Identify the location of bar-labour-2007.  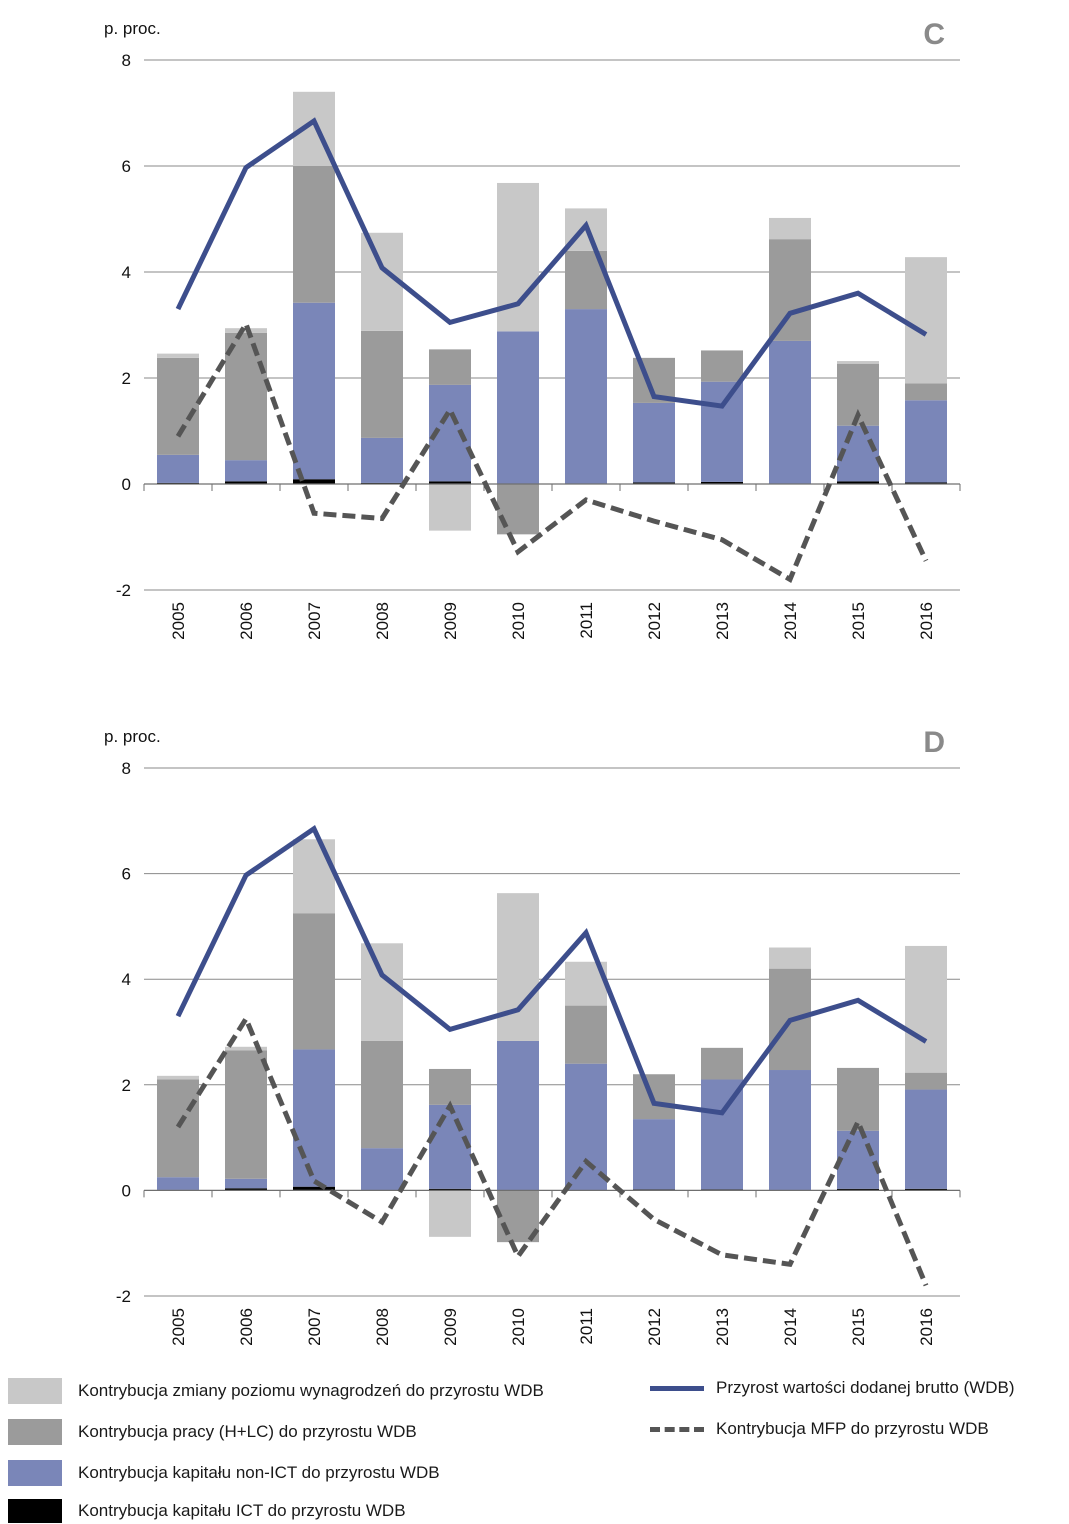
(314, 981).